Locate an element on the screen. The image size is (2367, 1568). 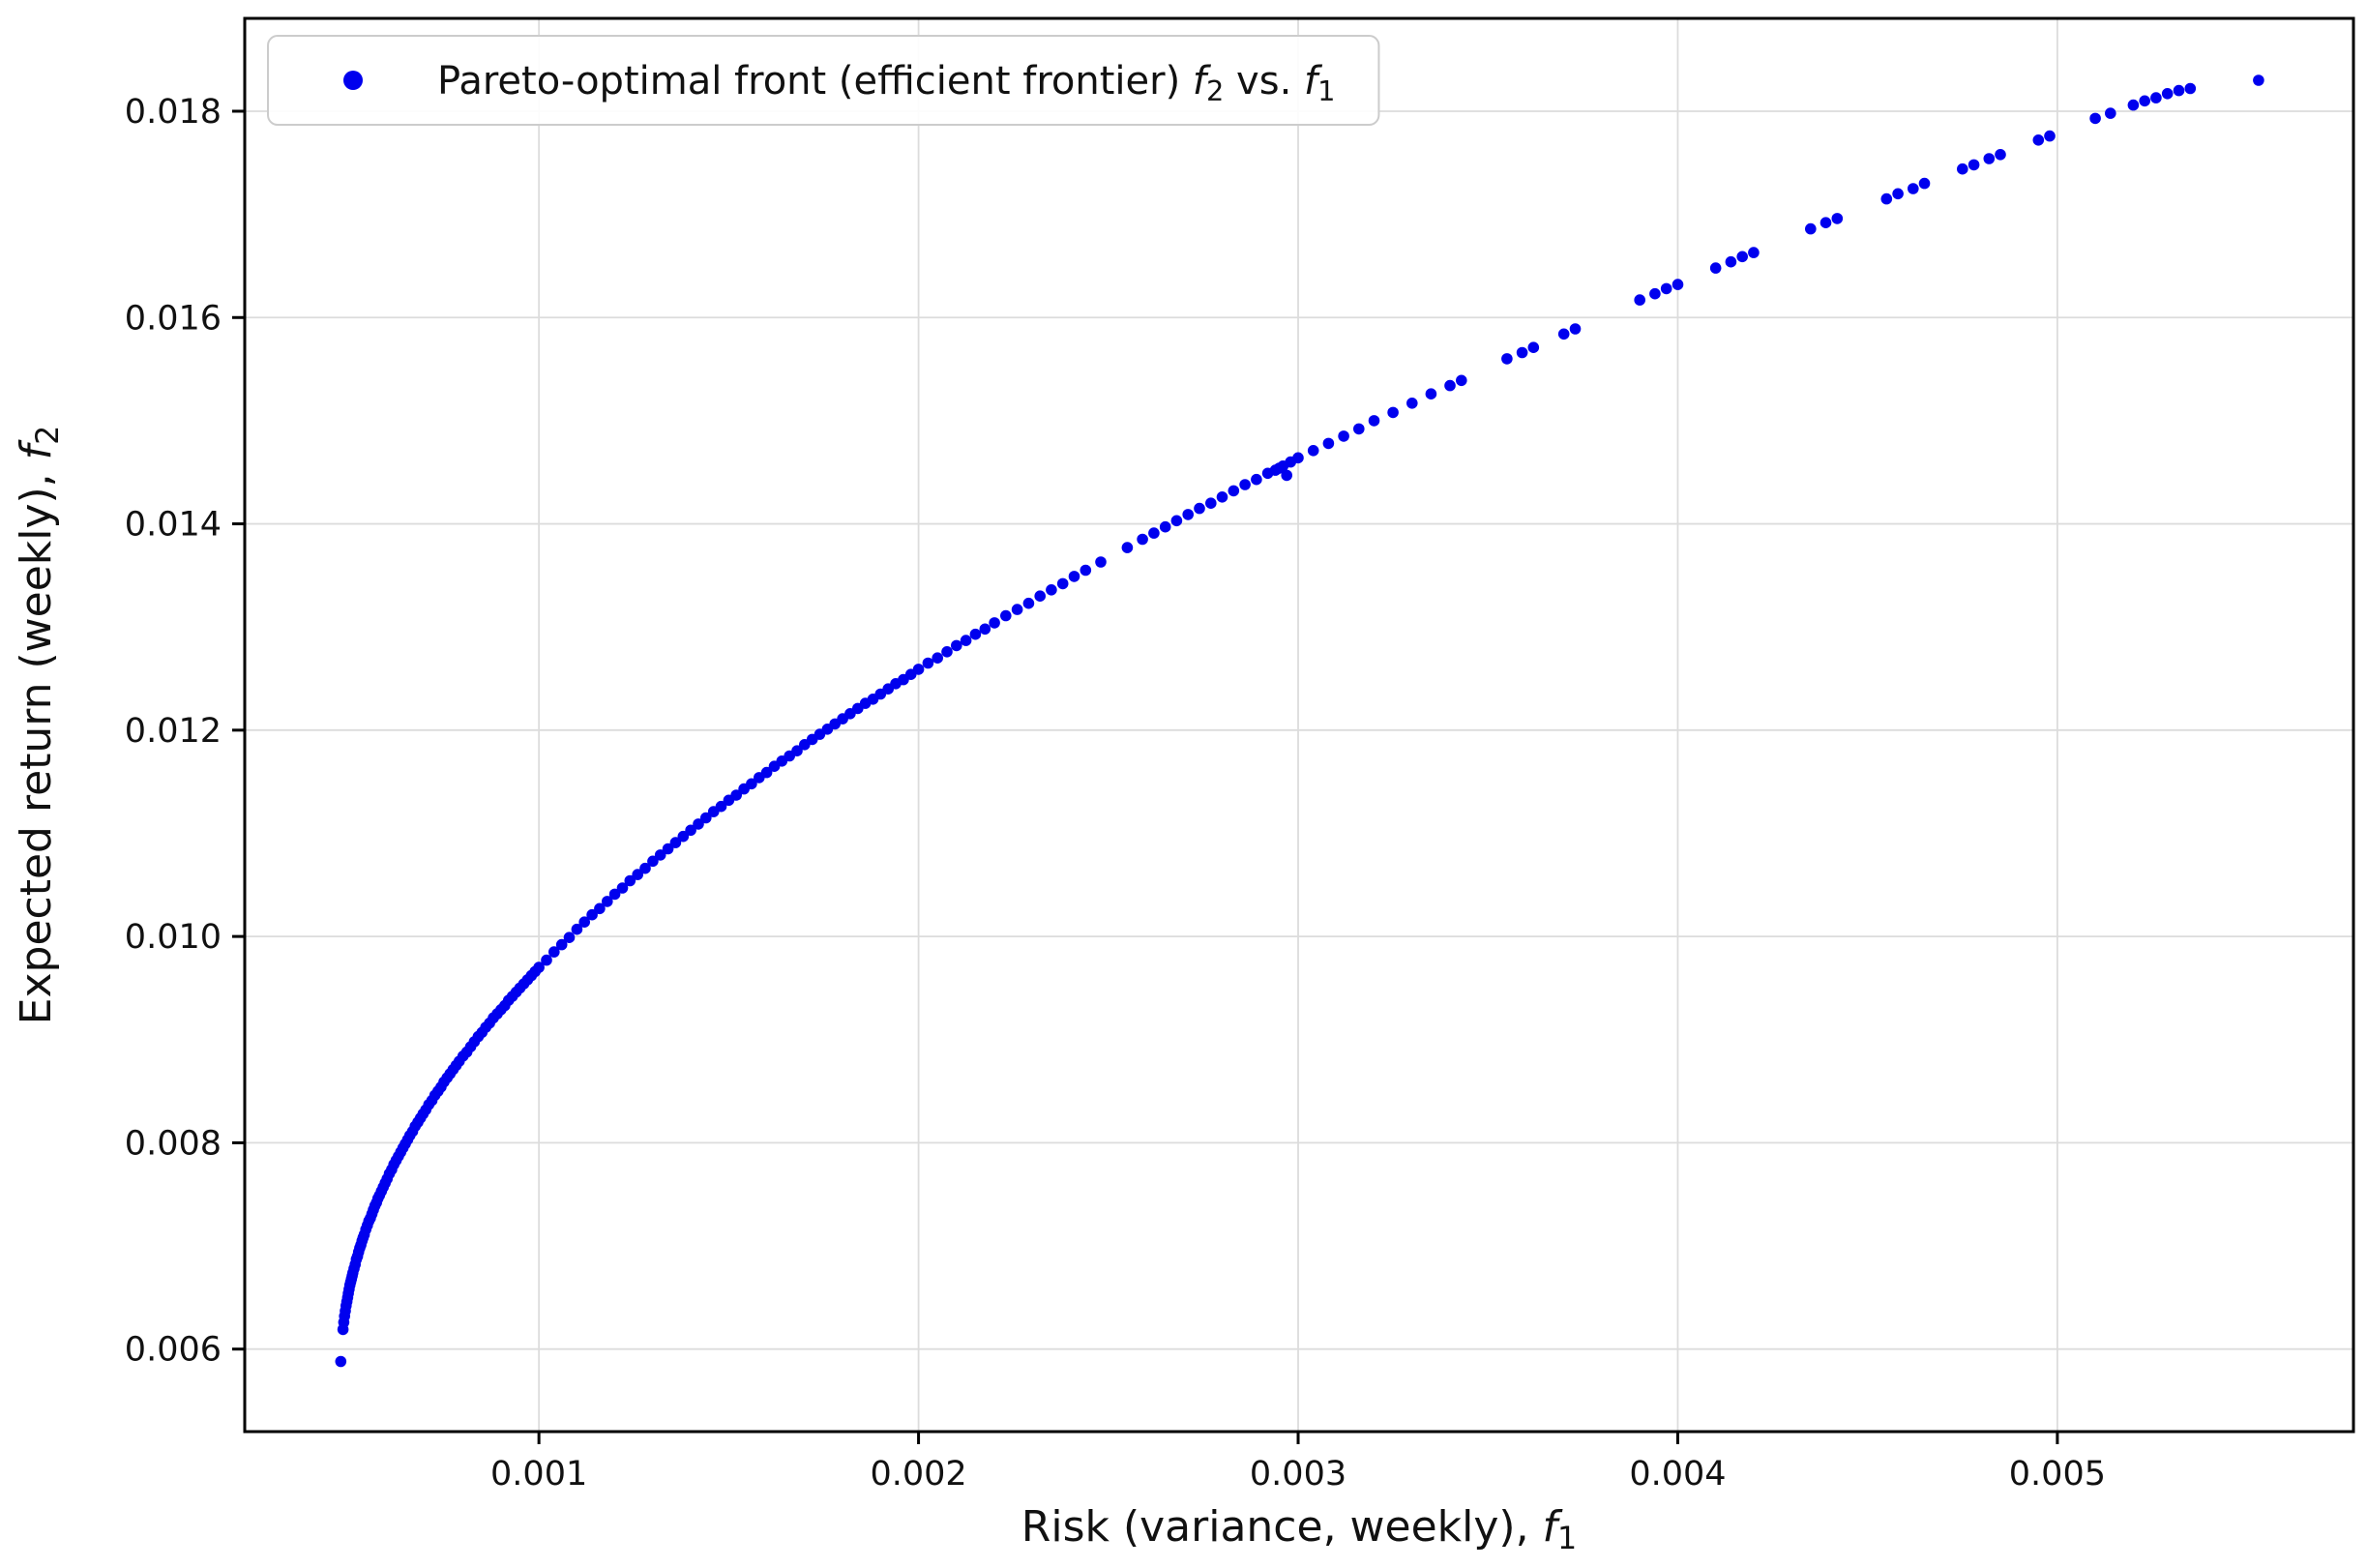
y-axis: 0.006 0.008 0.010 0.012 0.014 0.016 0.018 is located at coordinates (185, 731).